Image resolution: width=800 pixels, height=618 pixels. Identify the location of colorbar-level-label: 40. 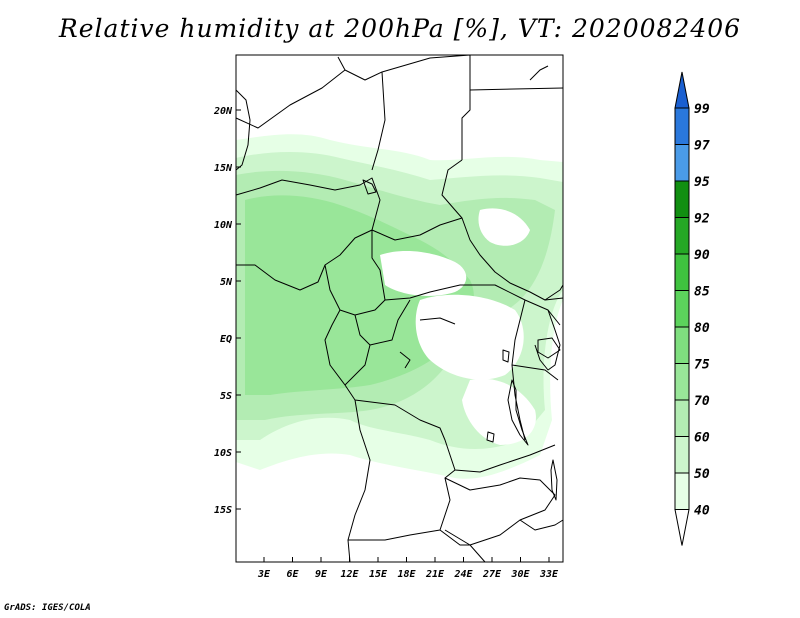
(702, 511).